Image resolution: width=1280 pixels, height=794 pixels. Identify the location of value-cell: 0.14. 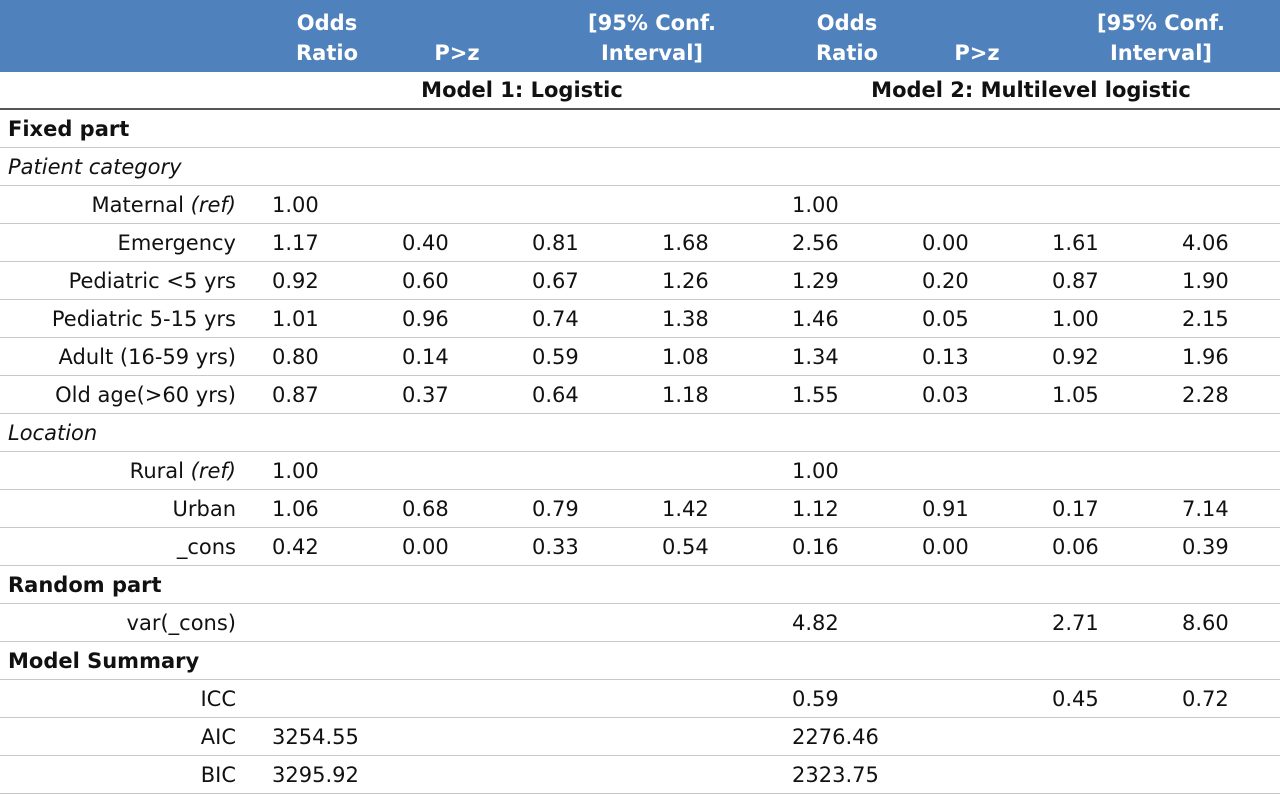
(457, 356).